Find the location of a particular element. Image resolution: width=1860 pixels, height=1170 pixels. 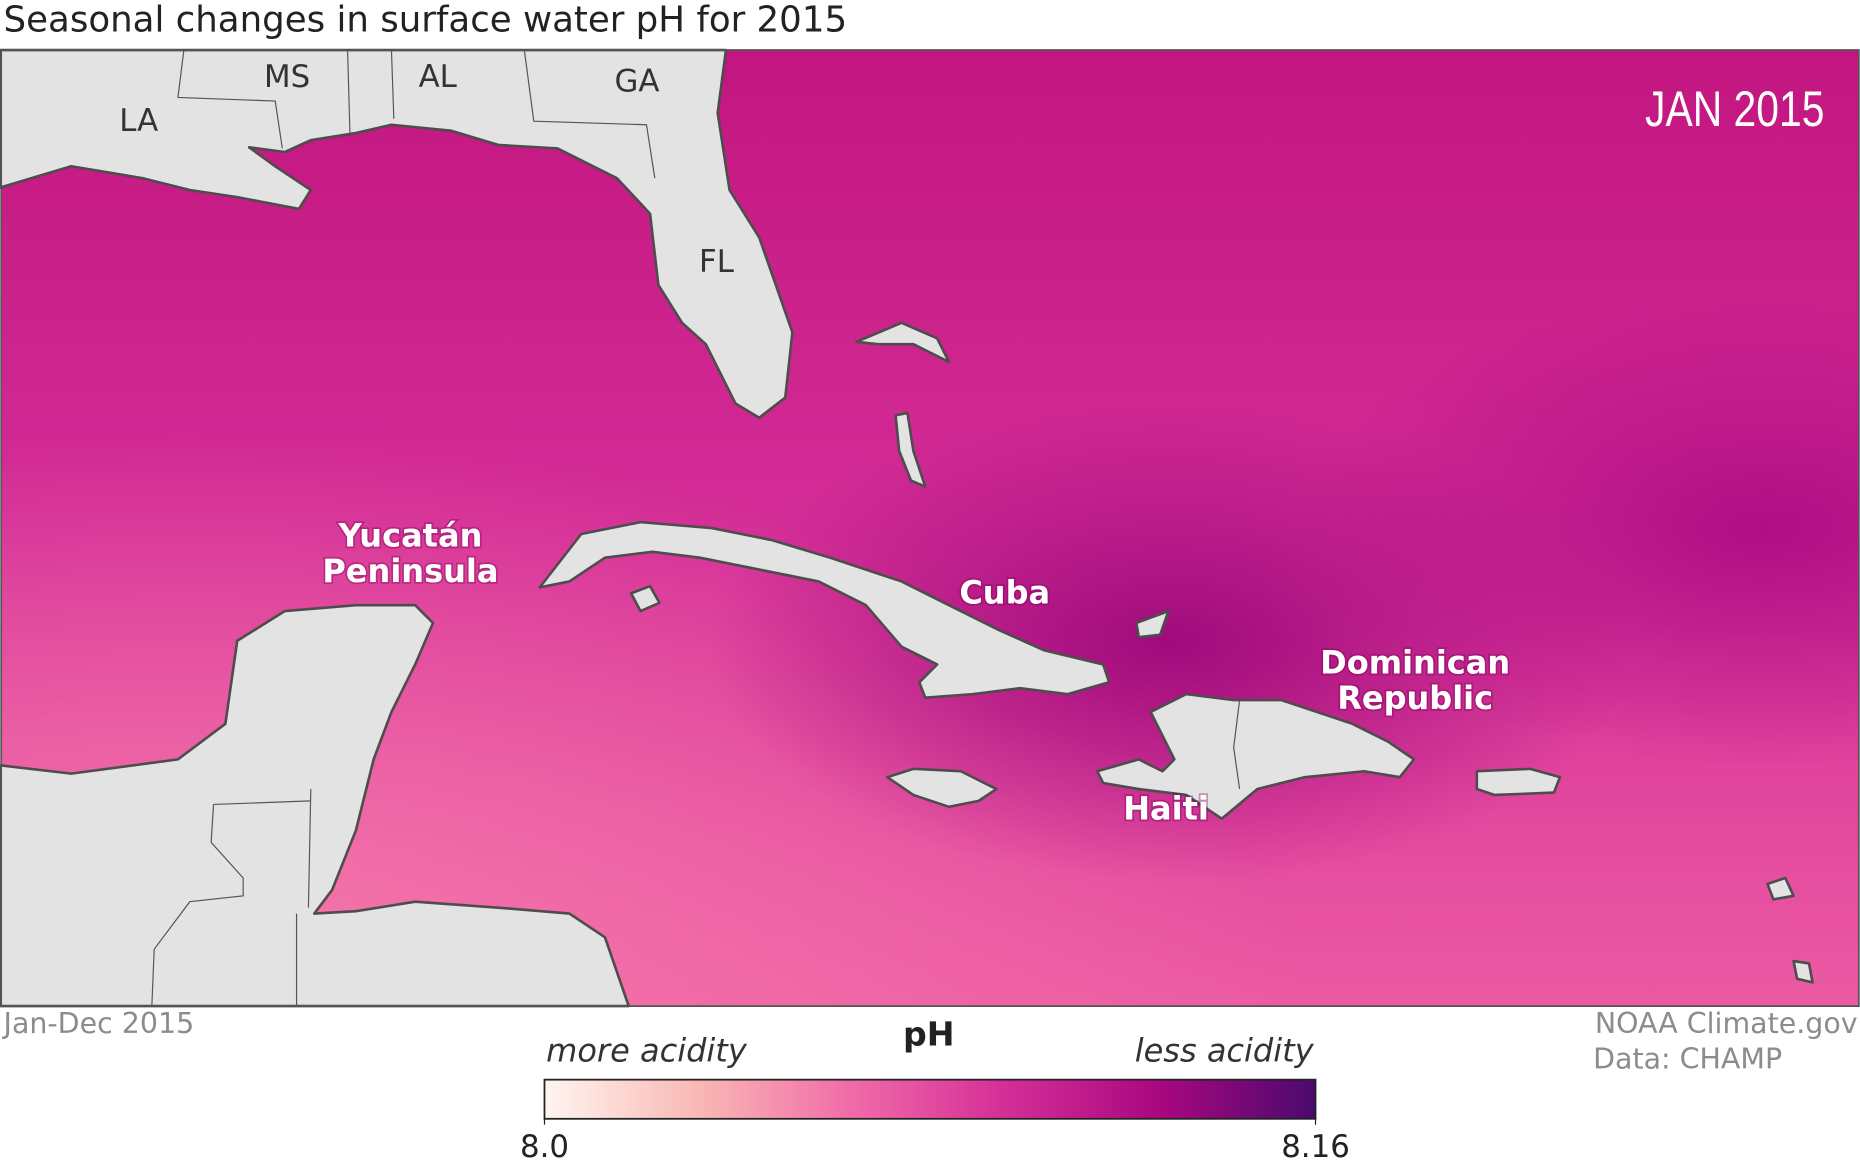

jamaica is located at coordinates (941, 788).